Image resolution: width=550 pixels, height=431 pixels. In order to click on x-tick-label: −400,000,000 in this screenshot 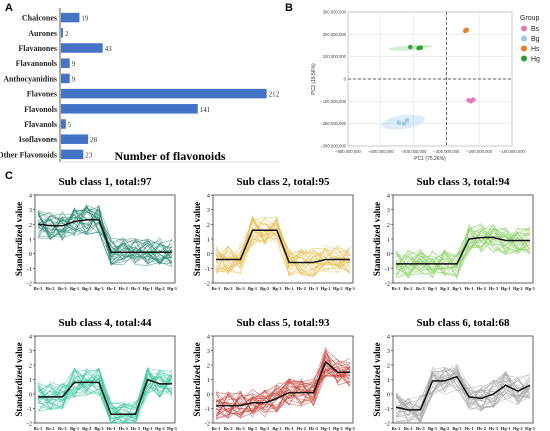, I will do `click(414, 151)`.